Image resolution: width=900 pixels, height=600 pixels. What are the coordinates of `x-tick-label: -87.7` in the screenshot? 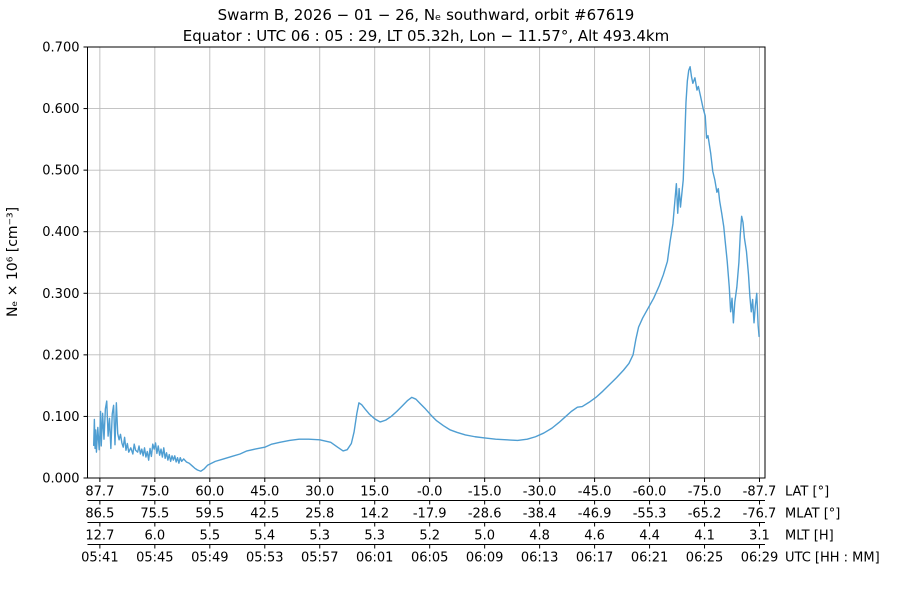 It's located at (760, 492).